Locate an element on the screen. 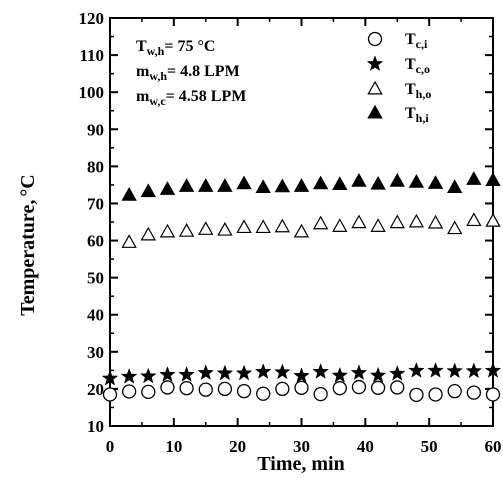  annotation-text: = 4.58 LPM is located at coordinates (206, 96).